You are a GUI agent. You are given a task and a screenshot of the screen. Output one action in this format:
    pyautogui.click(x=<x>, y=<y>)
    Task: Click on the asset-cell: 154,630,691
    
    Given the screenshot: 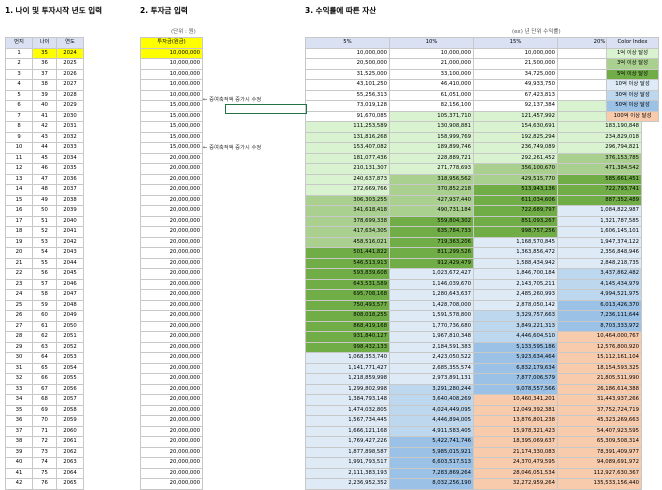 What is the action you would take?
    pyautogui.click(x=515, y=127)
    